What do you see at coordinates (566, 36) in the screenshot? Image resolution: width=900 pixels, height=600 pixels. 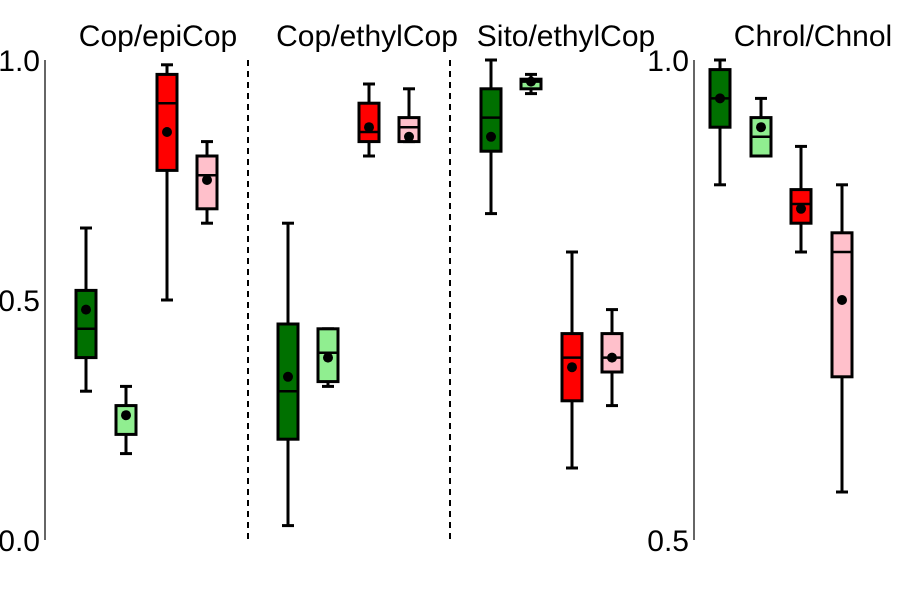 I see `panel-title: Sito/ethylCop` at bounding box center [566, 36].